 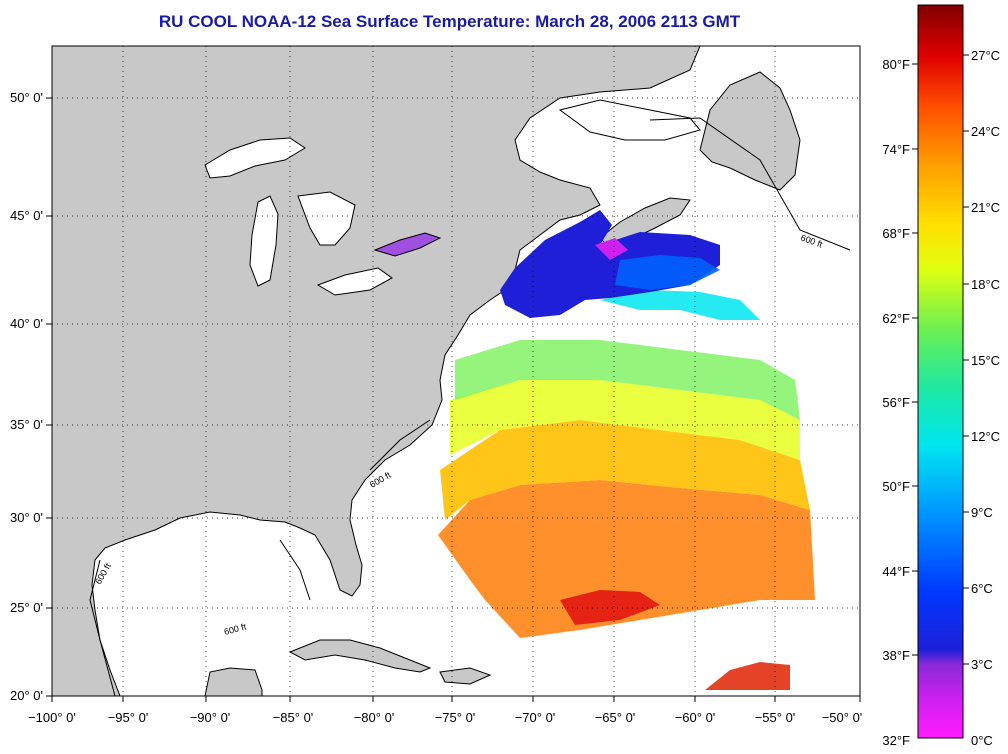 What do you see at coordinates (982, 512) in the screenshot?
I see `colorbar-c-label: 9°C` at bounding box center [982, 512].